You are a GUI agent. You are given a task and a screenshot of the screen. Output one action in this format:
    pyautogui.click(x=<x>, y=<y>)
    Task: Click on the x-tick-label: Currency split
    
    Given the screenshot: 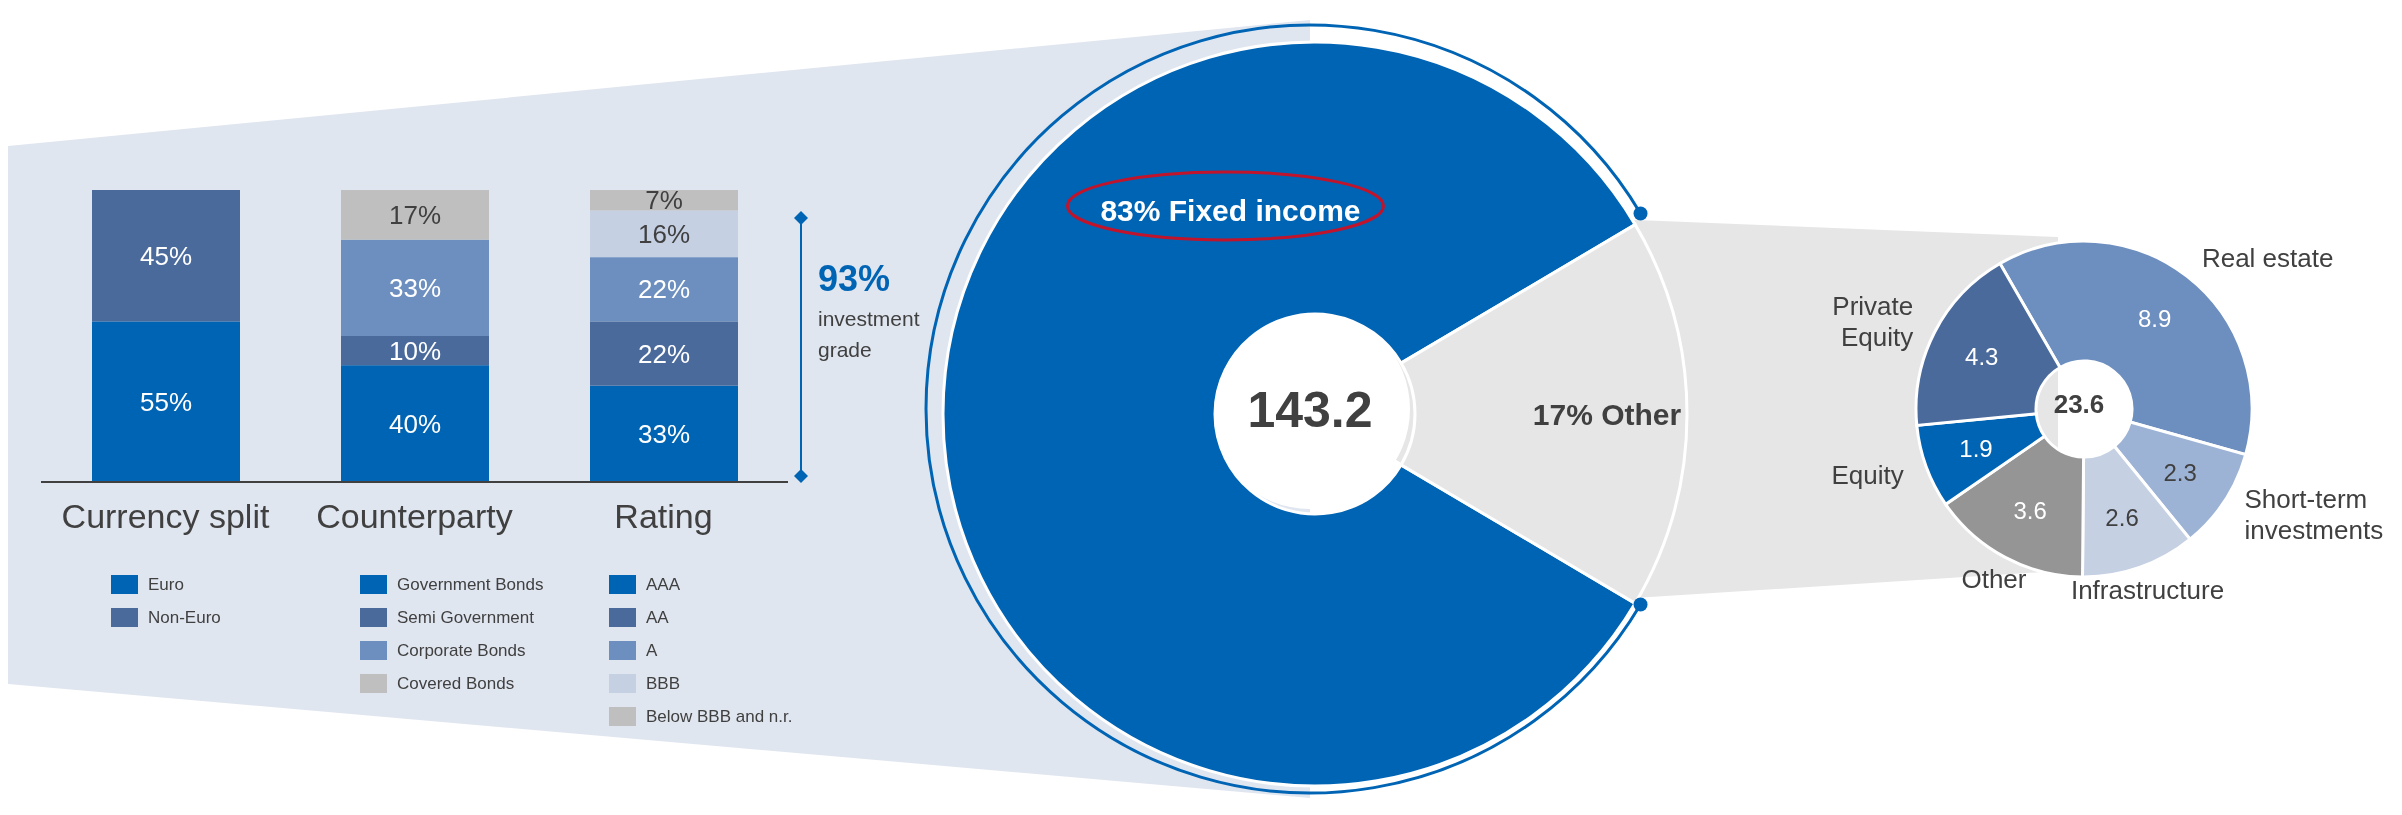 What is the action you would take?
    pyautogui.click(x=165, y=516)
    